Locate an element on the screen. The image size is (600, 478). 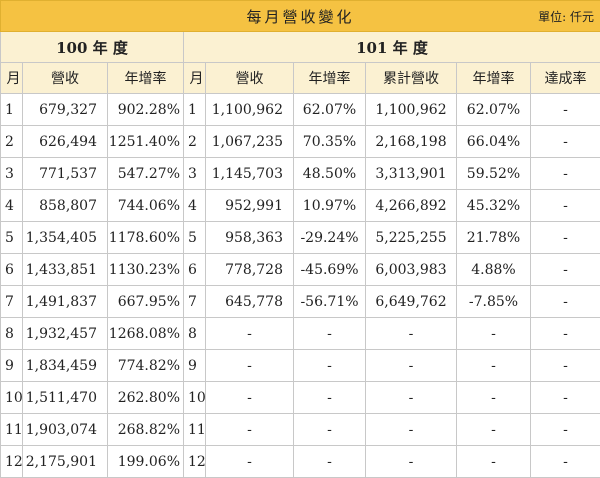
col-cumulative-yoy: 年增率 is located at coordinates (494, 78).